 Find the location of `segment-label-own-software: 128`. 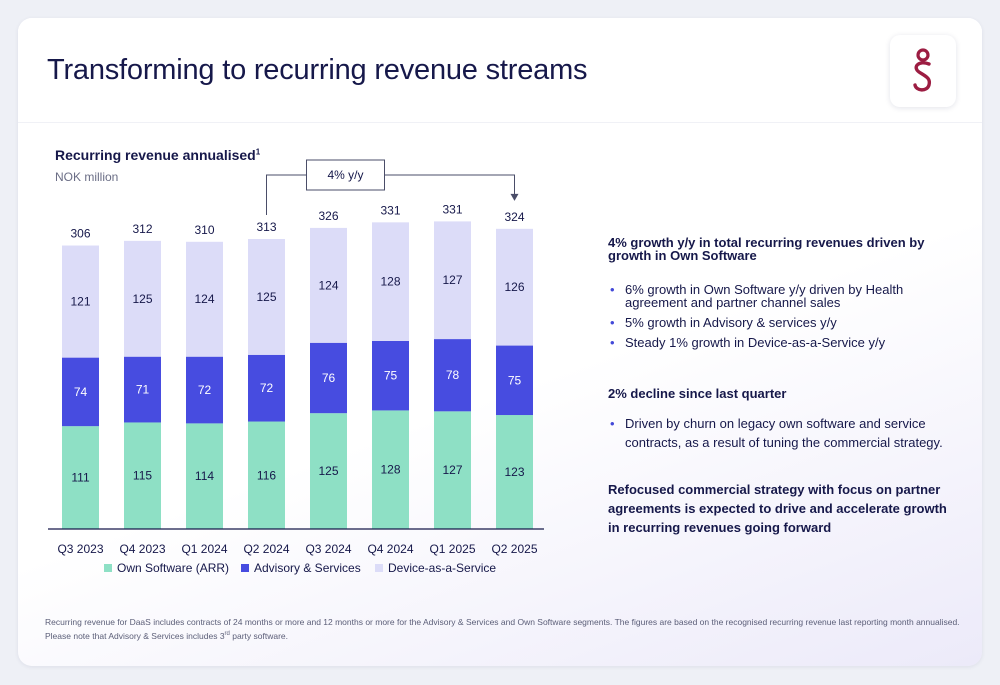

segment-label-own-software: 128 is located at coordinates (390, 470).